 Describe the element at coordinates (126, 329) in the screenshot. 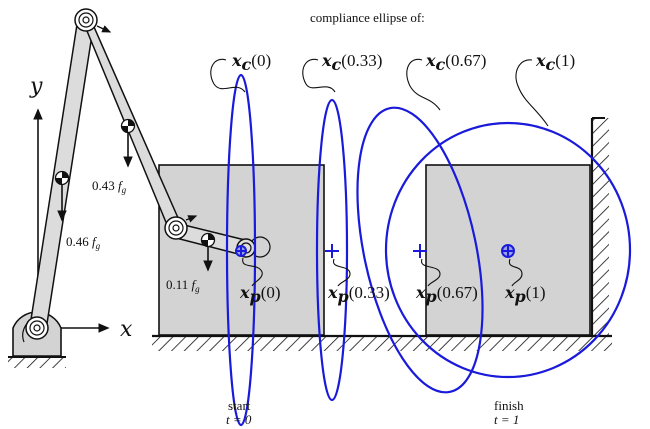

I see `x-axis-label: x` at that location.